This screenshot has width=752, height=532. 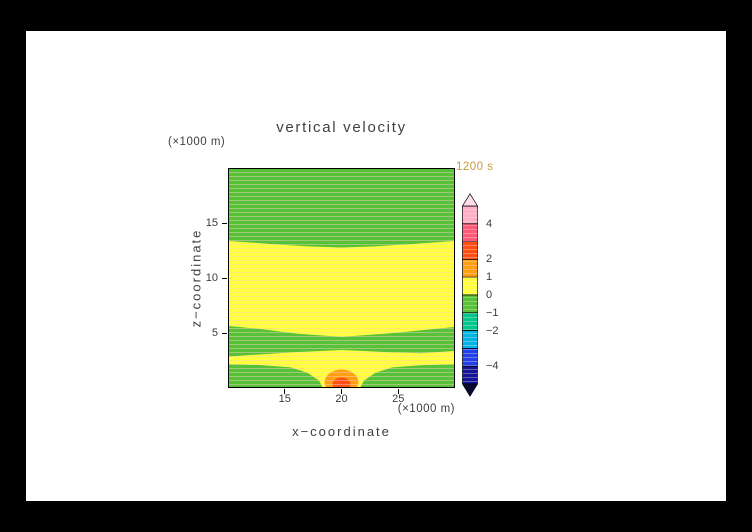 What do you see at coordinates (341, 399) in the screenshot?
I see `x-tick-label: 20` at bounding box center [341, 399].